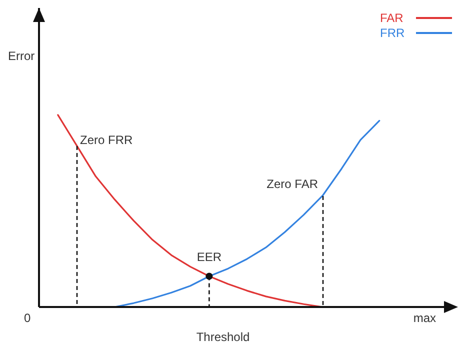 The height and width of the screenshot is (348, 466). What do you see at coordinates (393, 33) in the screenshot?
I see `legend-label: FRR` at bounding box center [393, 33].